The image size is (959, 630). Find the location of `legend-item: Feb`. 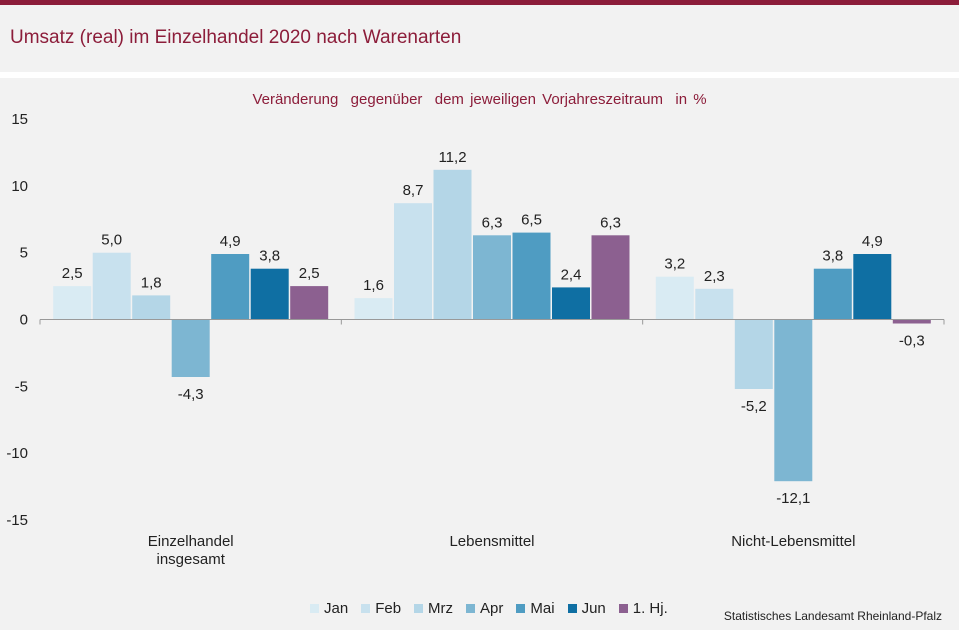

legend-item: Feb is located at coordinates (381, 608).